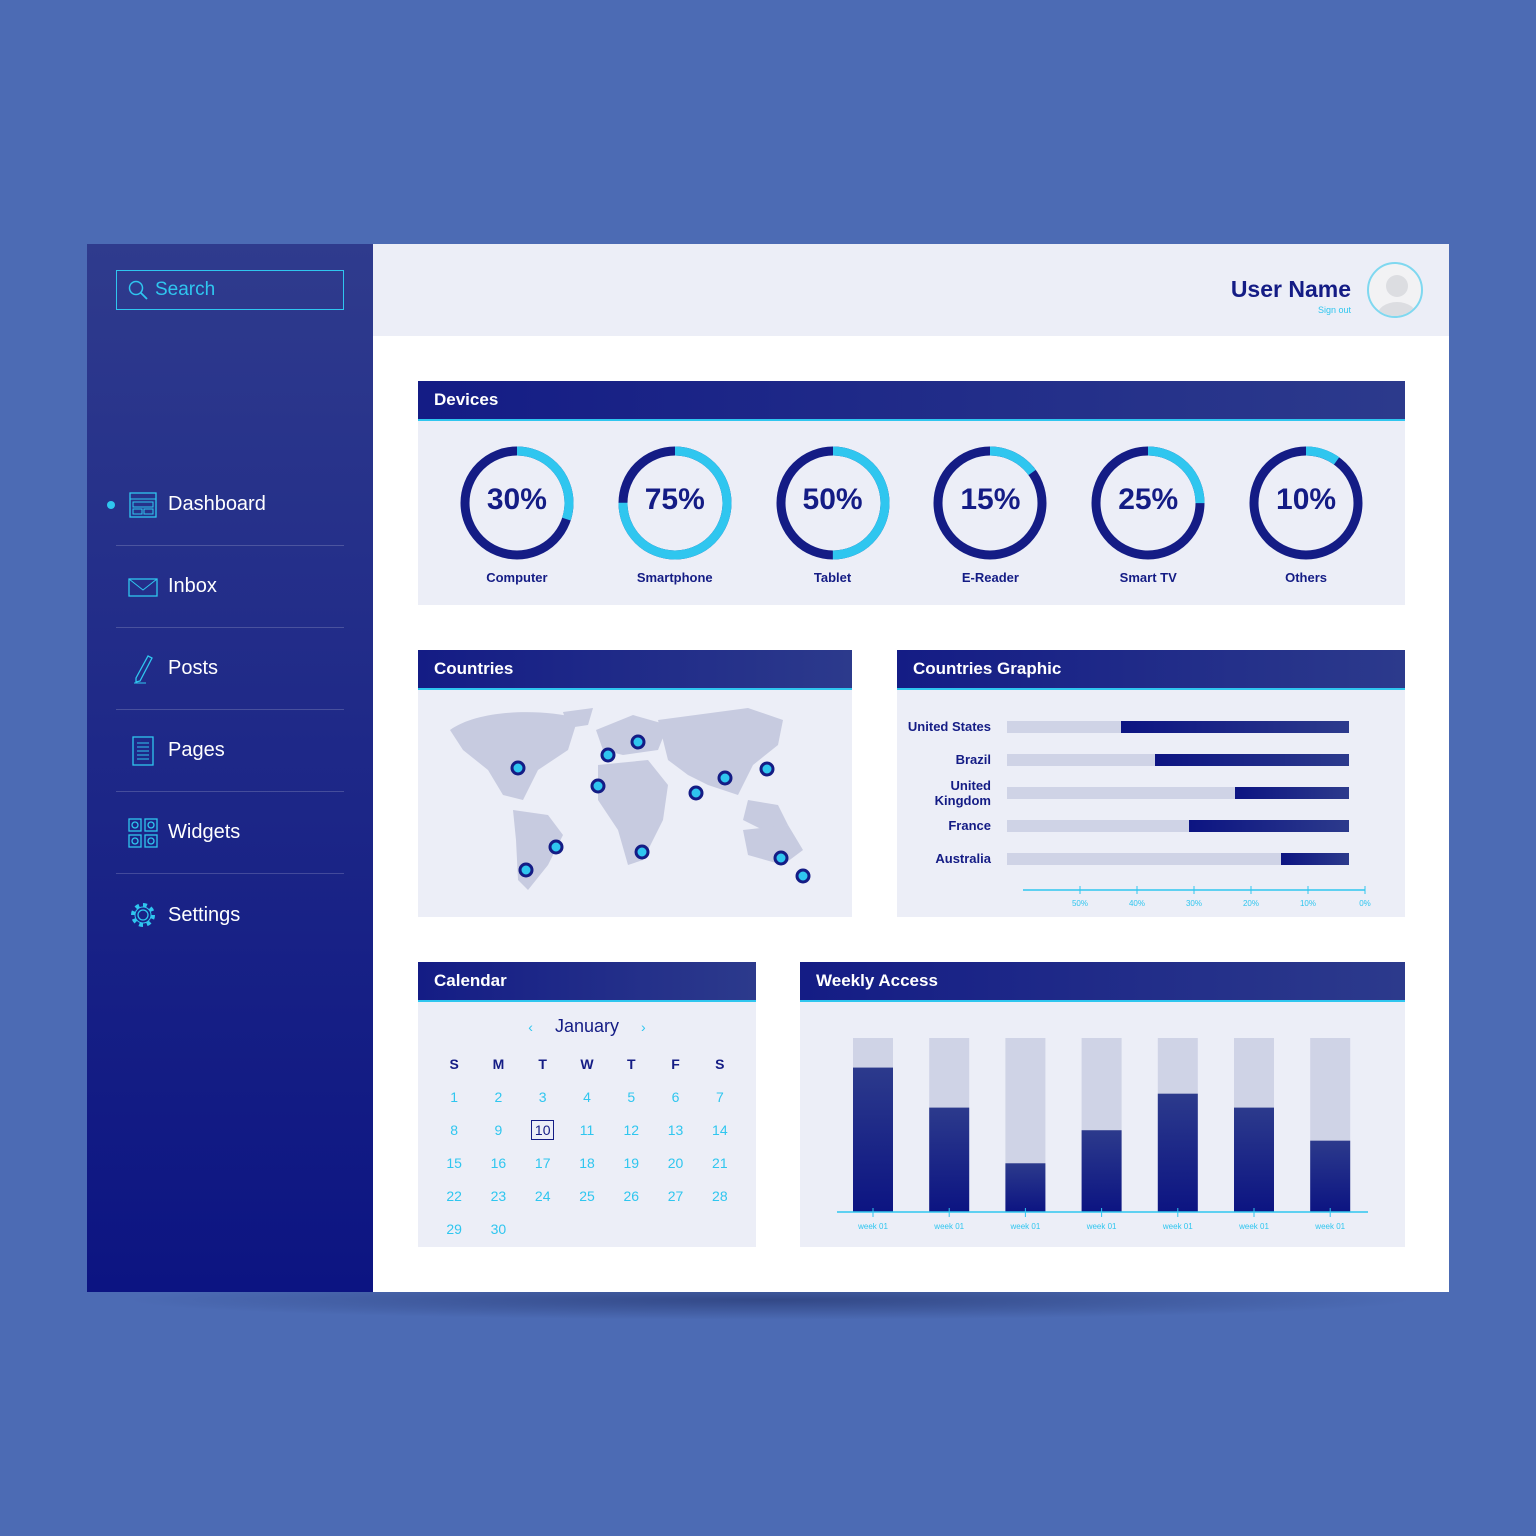  I want to click on calendar-day: 19, so click(631, 1162).